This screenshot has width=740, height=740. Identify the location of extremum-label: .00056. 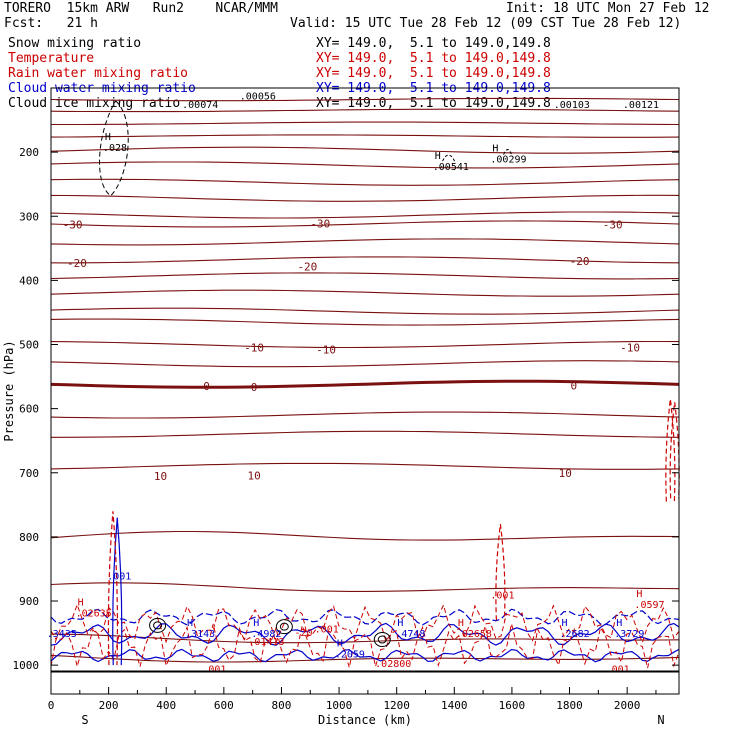
(258, 97).